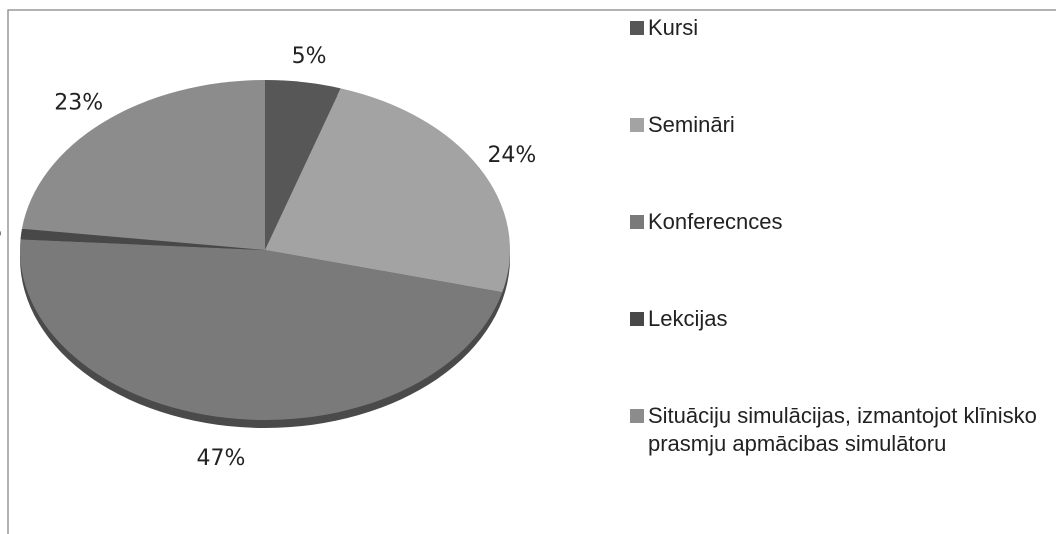  I want to click on legend-label: Semināri, so click(691, 124).